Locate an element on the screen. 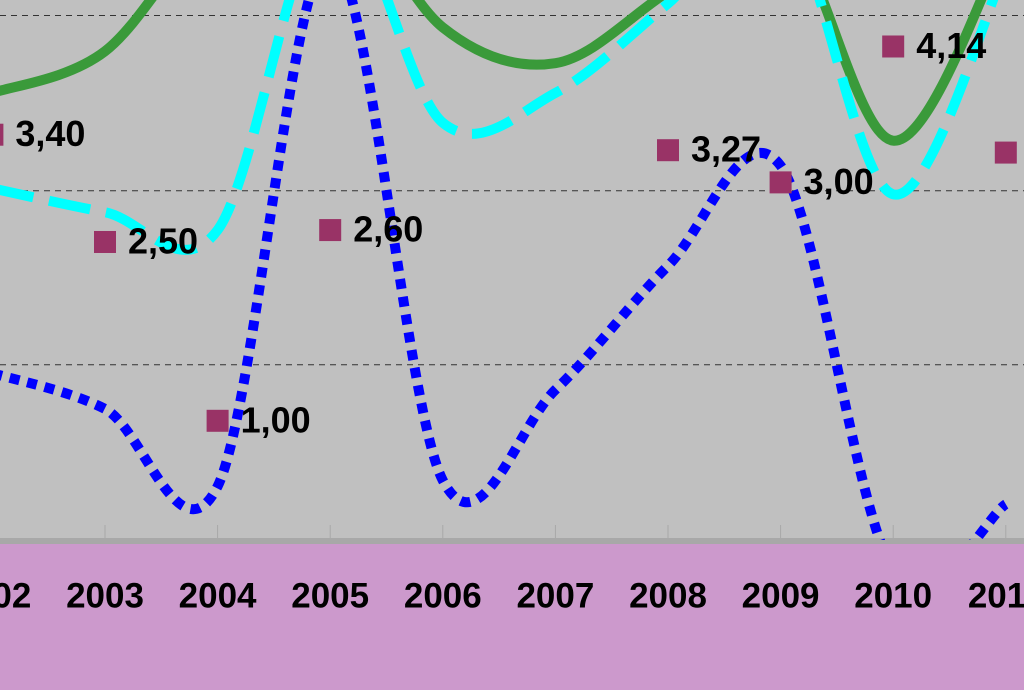 This screenshot has width=1024, height=690. x-tick-label: 2011 is located at coordinates (996, 595).